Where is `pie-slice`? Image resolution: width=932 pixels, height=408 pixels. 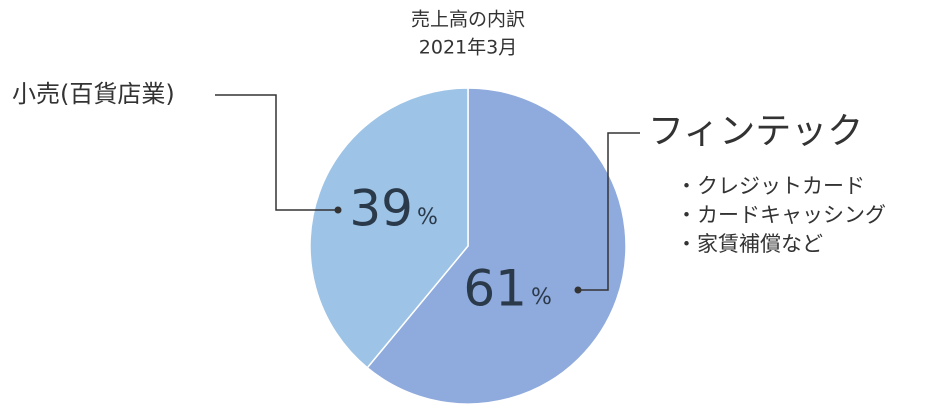 pie-slice is located at coordinates (389, 228).